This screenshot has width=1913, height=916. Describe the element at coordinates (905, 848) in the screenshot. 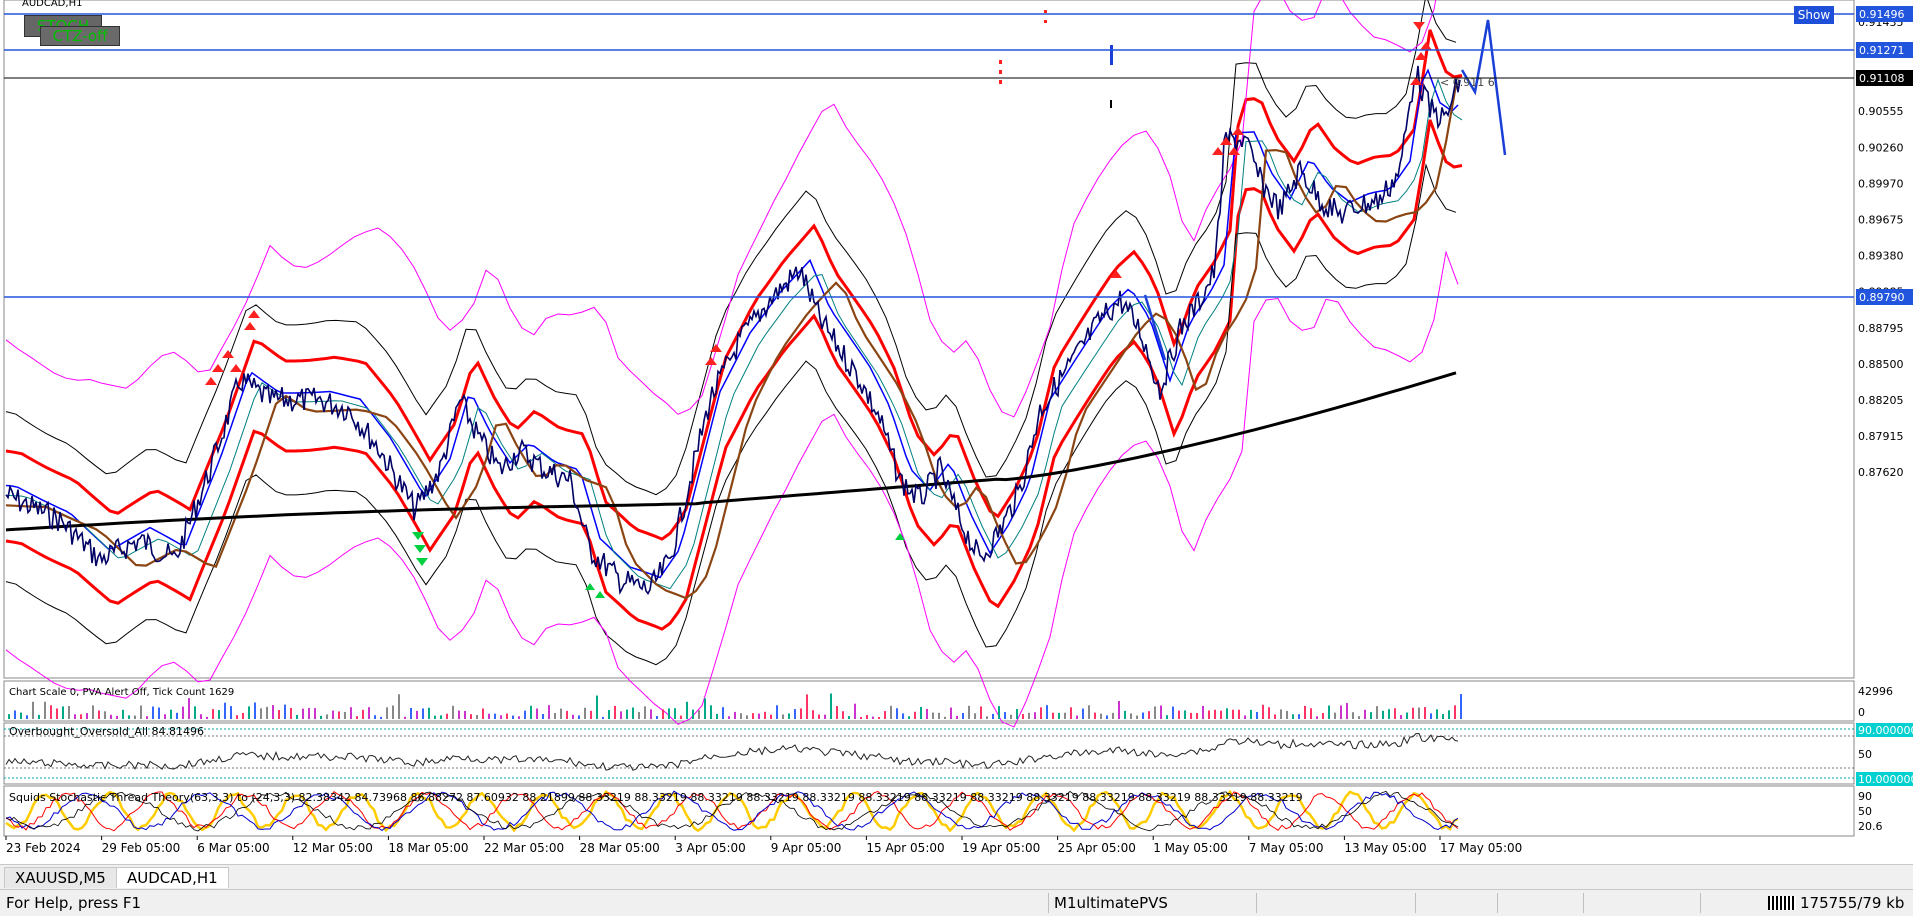

I see `time-axis-label: 15 Apr 05:00` at that location.